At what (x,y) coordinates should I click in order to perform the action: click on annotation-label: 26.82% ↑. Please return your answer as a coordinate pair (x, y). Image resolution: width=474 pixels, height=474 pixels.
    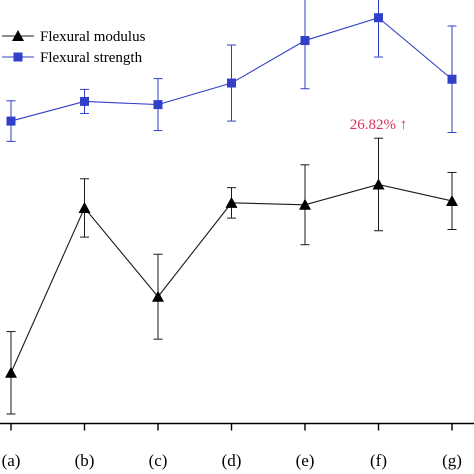
    Looking at the image, I should click on (379, 125).